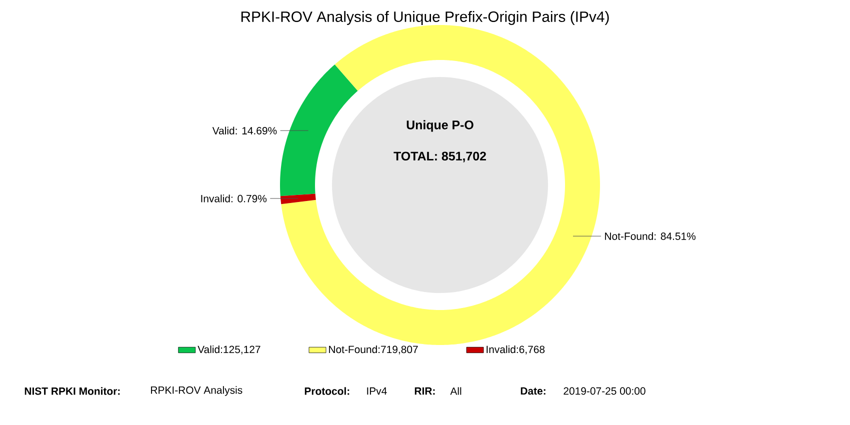 The image size is (850, 425). What do you see at coordinates (605, 391) in the screenshot?
I see `text: 2019-07-25 00:00` at bounding box center [605, 391].